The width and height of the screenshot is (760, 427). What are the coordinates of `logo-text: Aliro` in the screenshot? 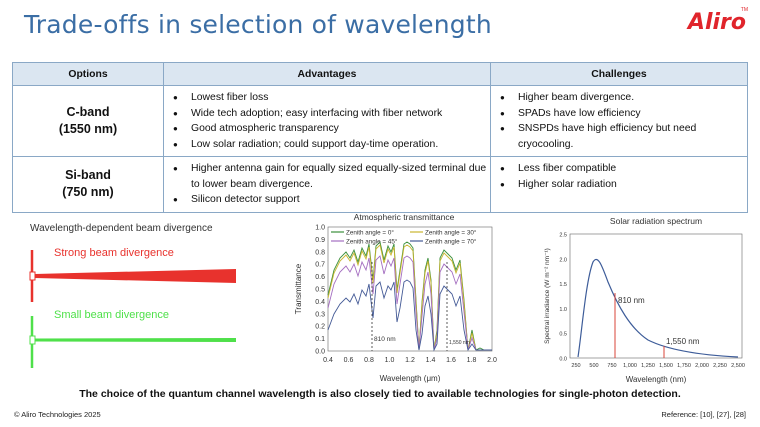 It's located at (716, 22).